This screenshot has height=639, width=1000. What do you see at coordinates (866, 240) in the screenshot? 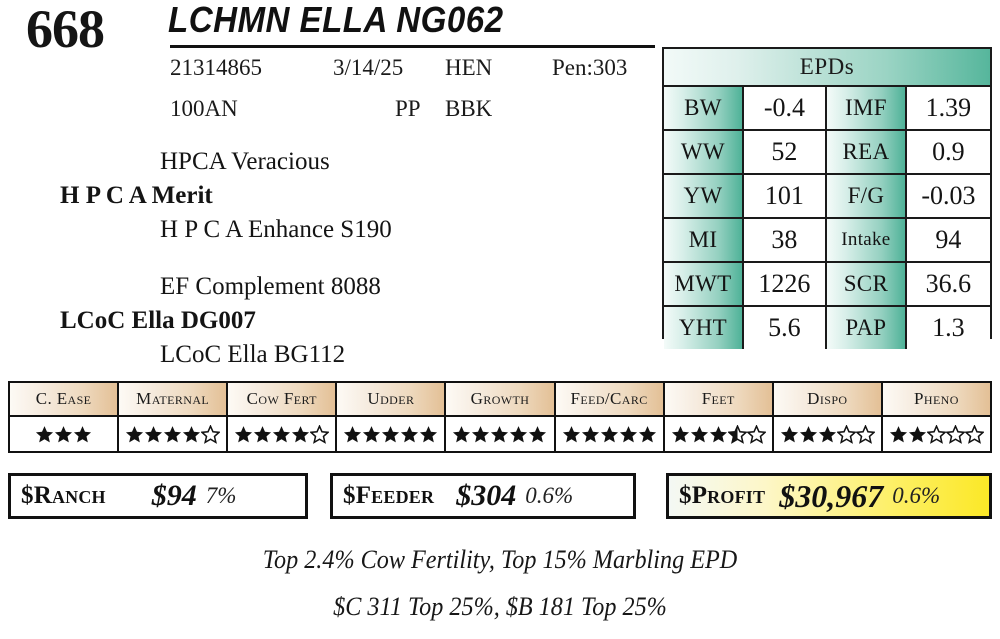
I see `epd-label: Intake` at bounding box center [866, 240].